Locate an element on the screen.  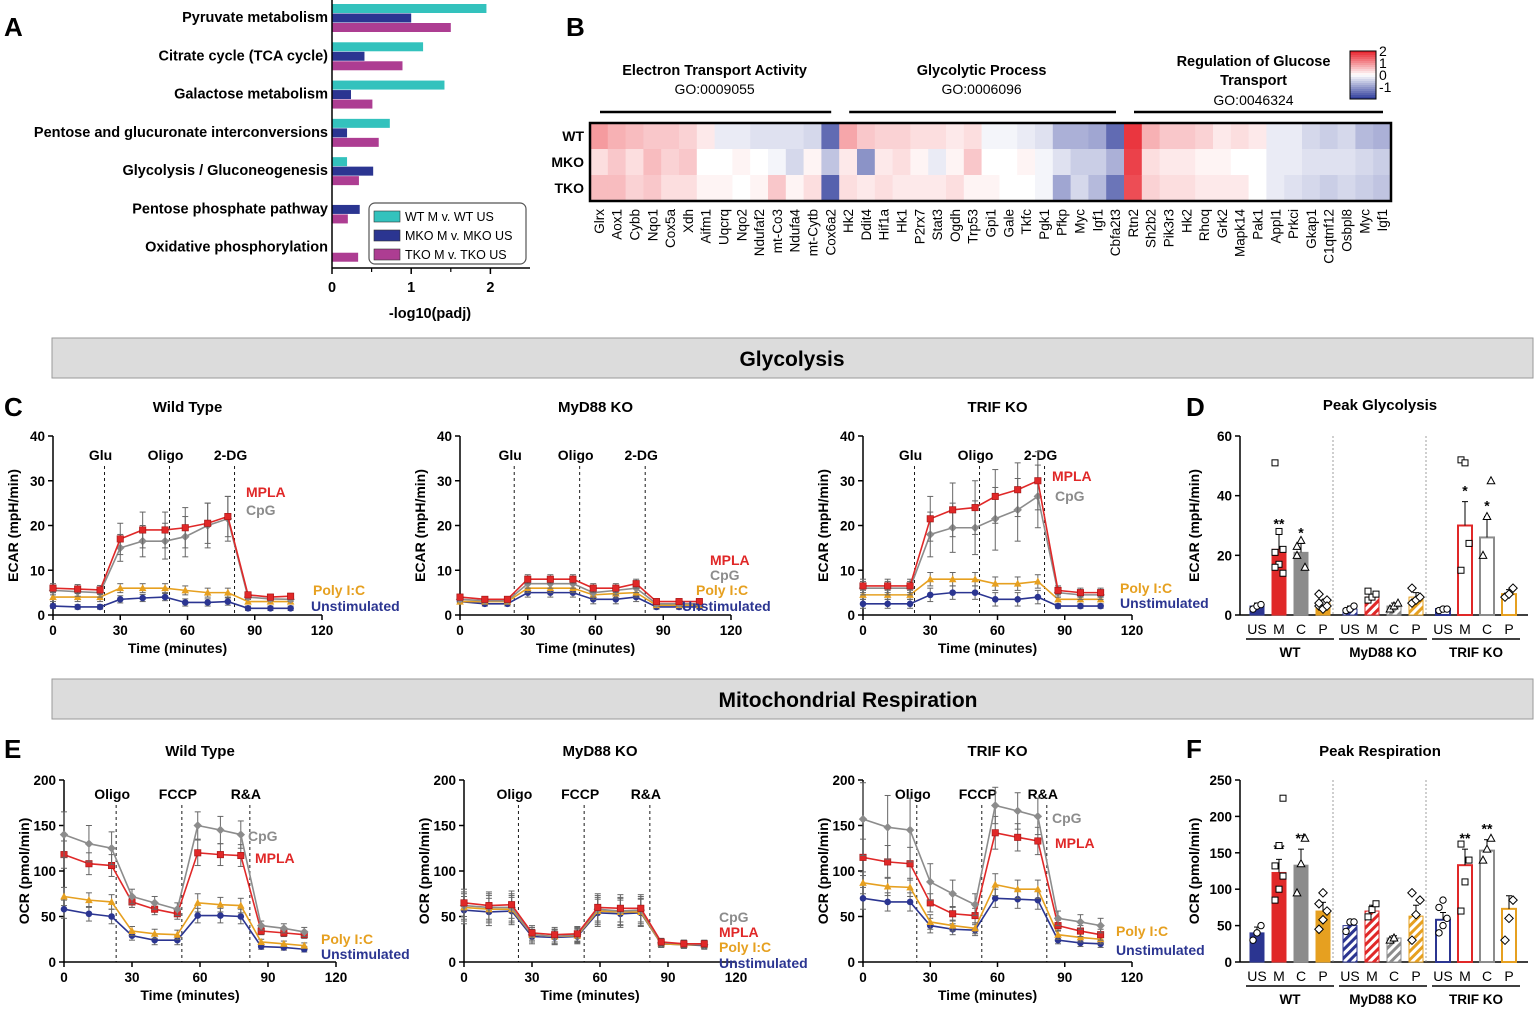
b-gene-label: Hif1a is located at coordinates (884, 225).